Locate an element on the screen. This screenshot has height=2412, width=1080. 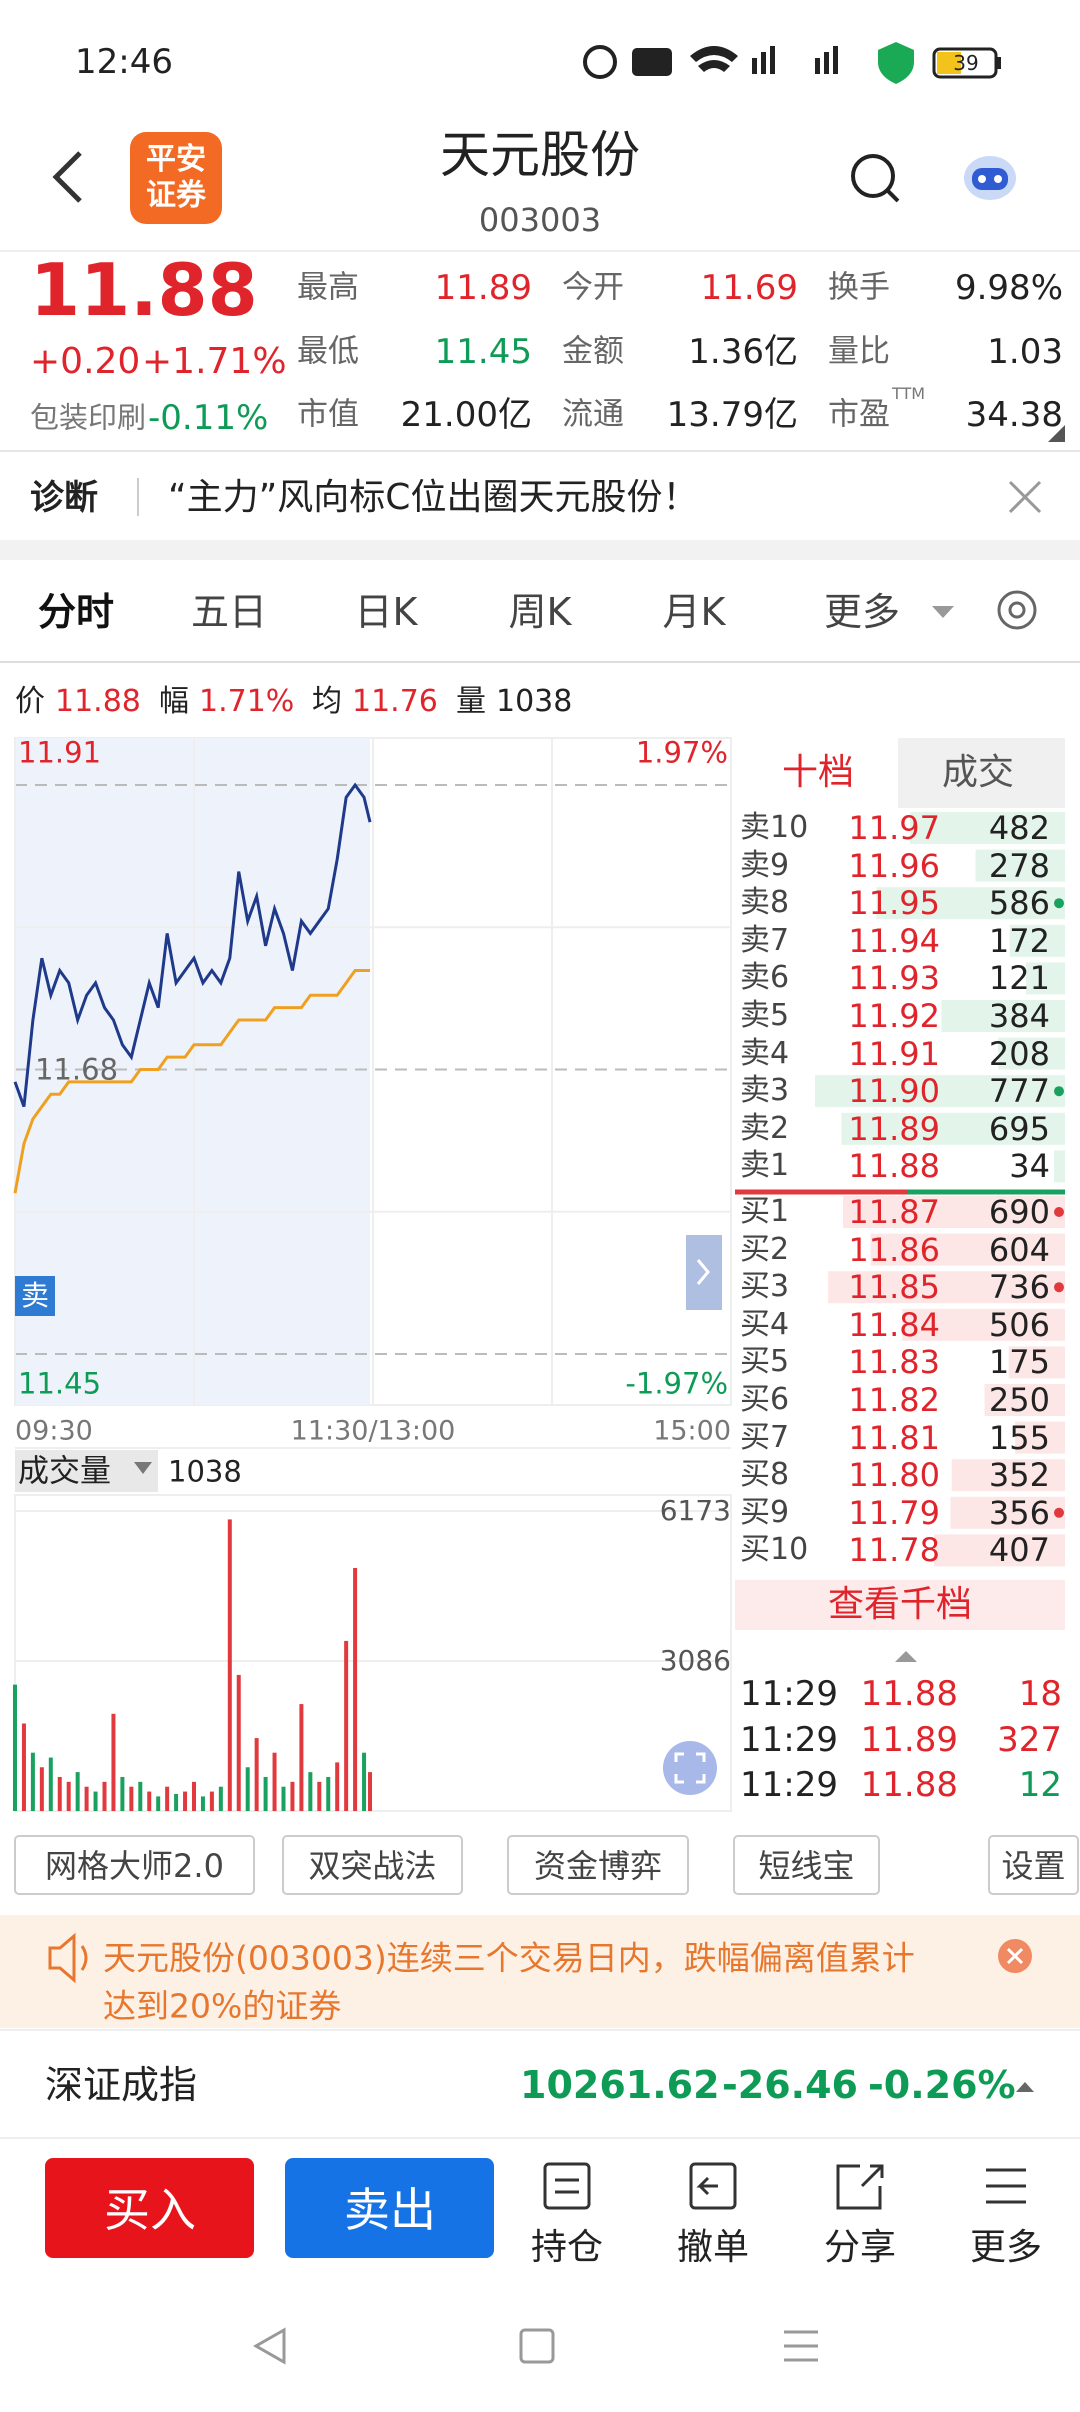
close-icon is located at coordinates (1025, 497).